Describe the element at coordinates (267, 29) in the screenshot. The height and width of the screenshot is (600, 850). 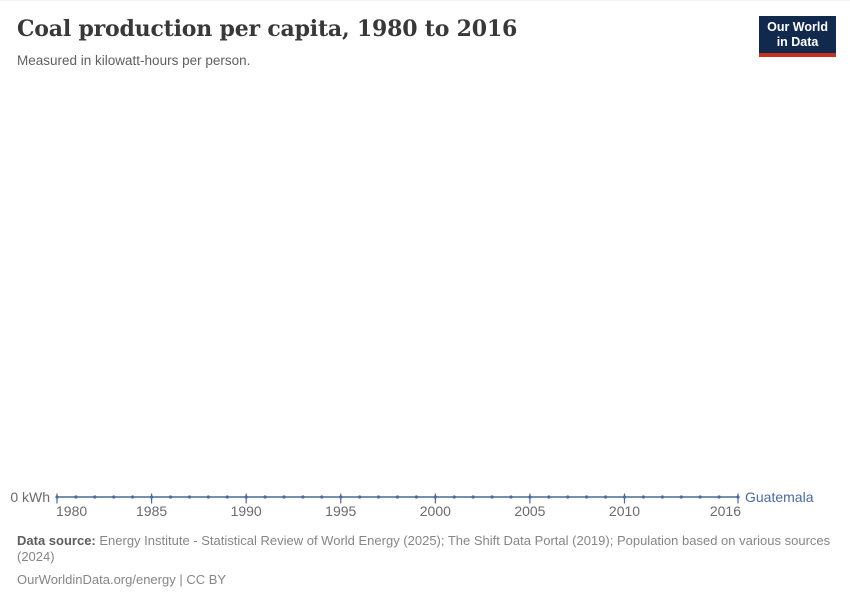
I see `chart-title: Coal production per capita, 1980 to 2016` at that location.